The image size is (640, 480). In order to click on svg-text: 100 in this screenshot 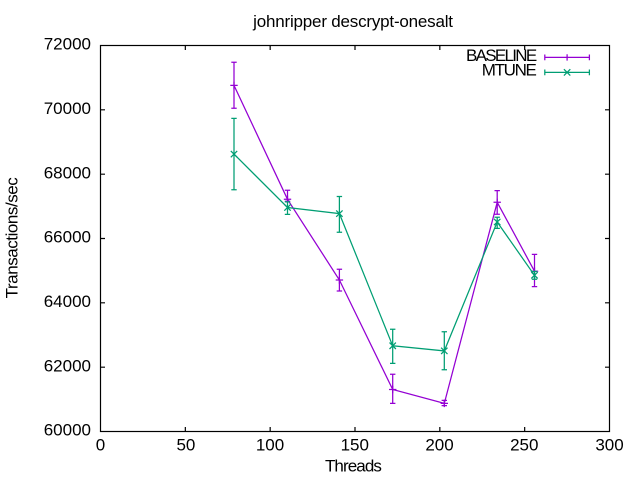, I will do `click(270, 445)`.